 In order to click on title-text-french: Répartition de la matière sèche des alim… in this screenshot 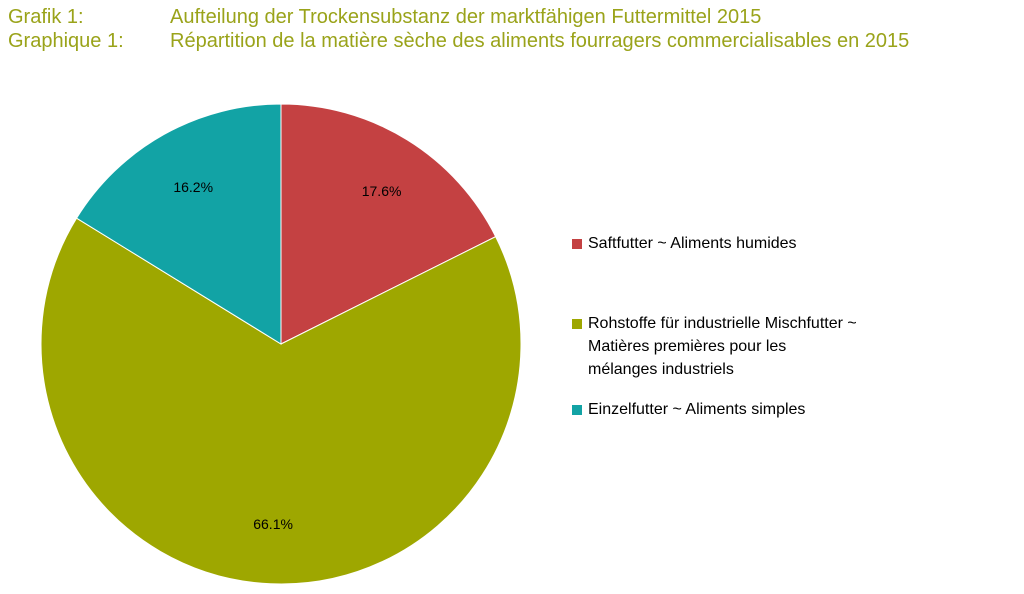, I will do `click(540, 41)`.